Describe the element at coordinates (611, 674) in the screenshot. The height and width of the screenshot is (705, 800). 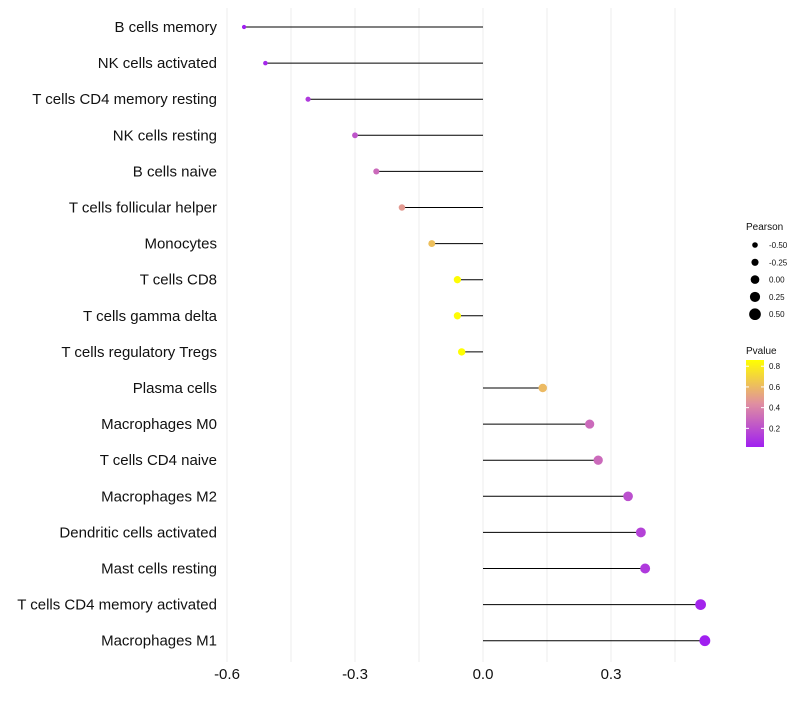
I see `x-tick-label: 0.3` at that location.